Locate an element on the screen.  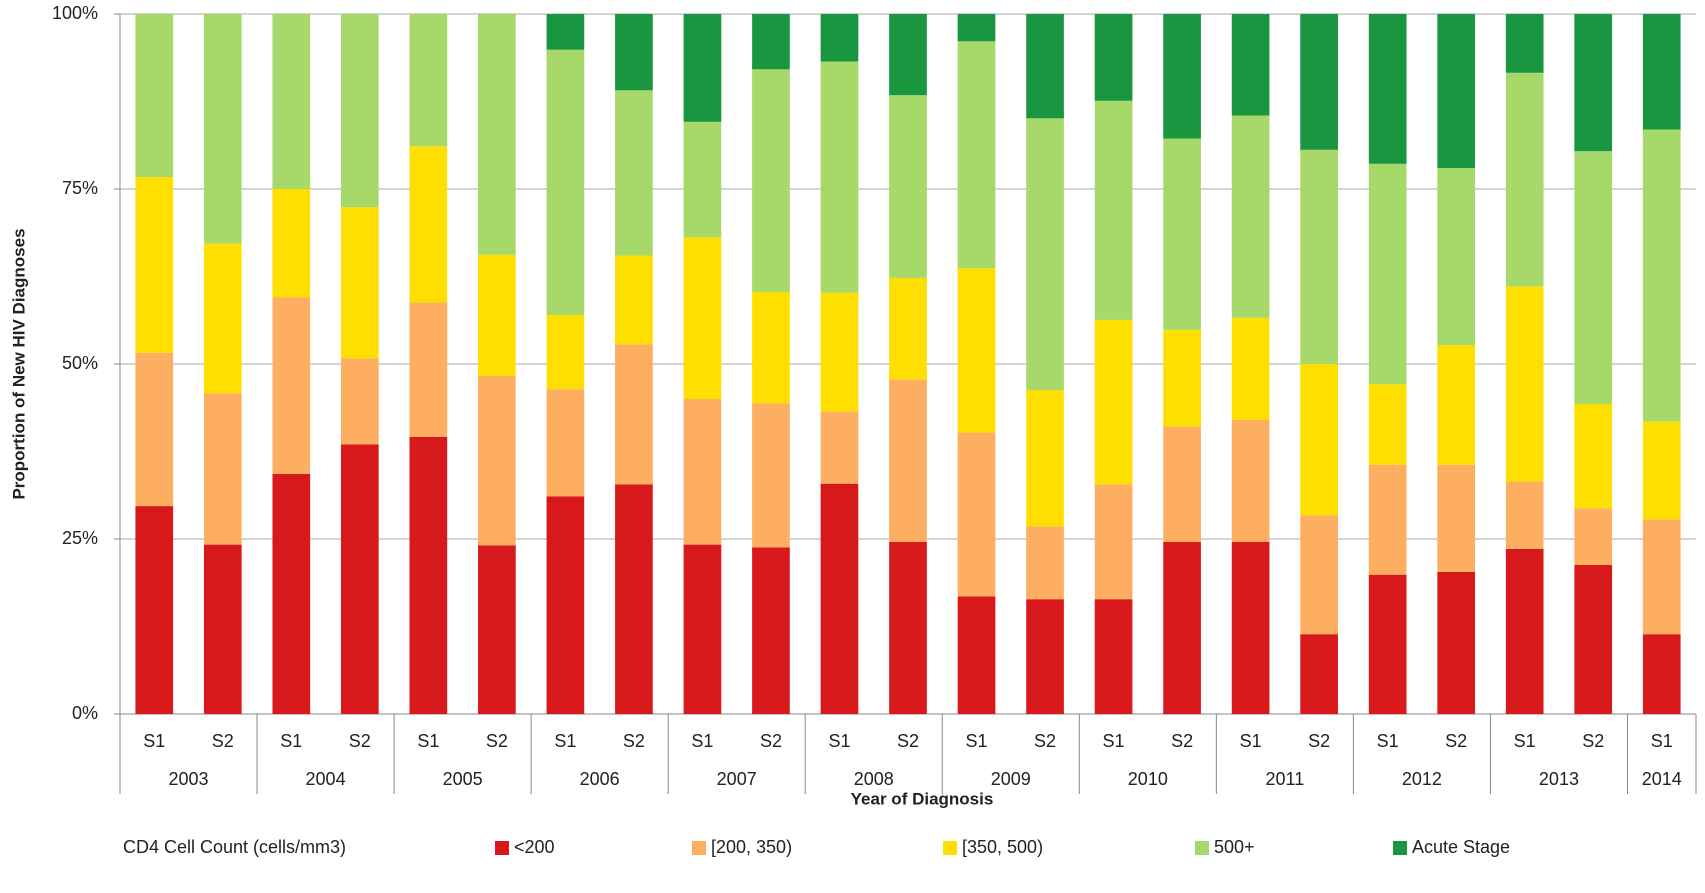
group-label: 2004 is located at coordinates (326, 779).